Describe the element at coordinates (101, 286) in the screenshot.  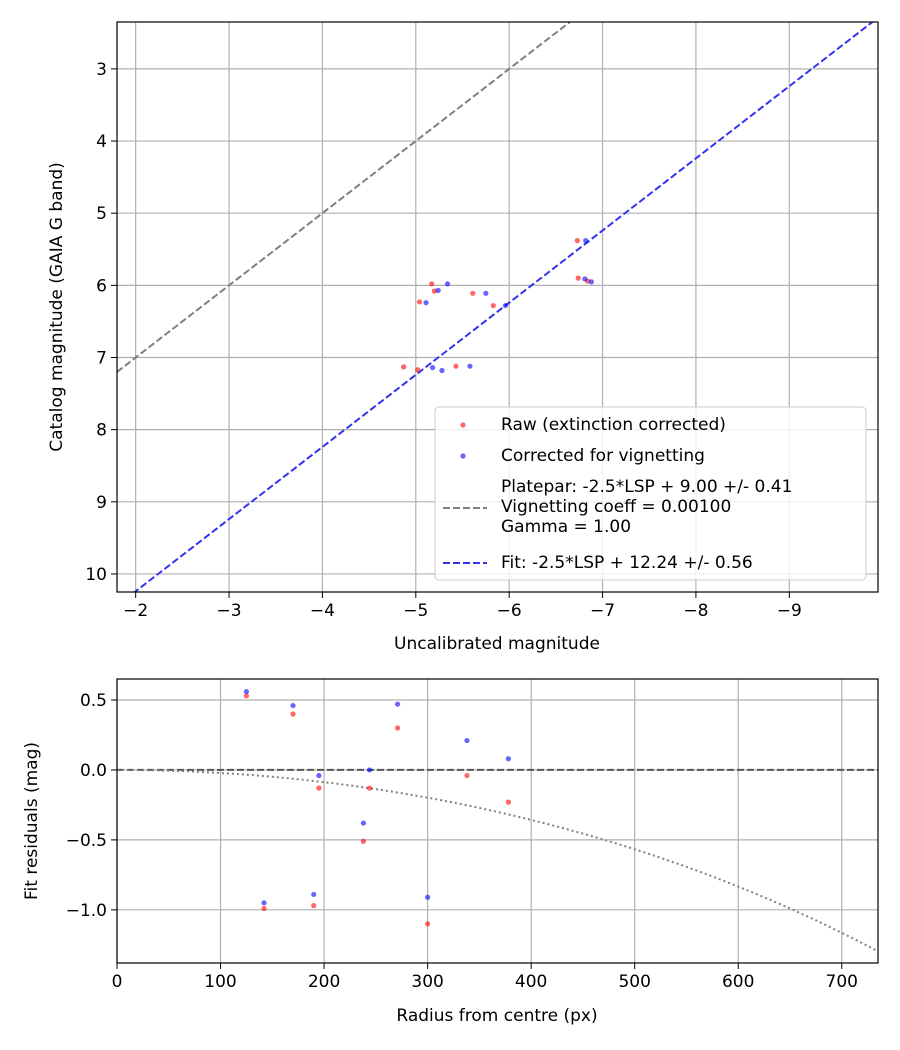
I see `y-tick-label: 6` at that location.